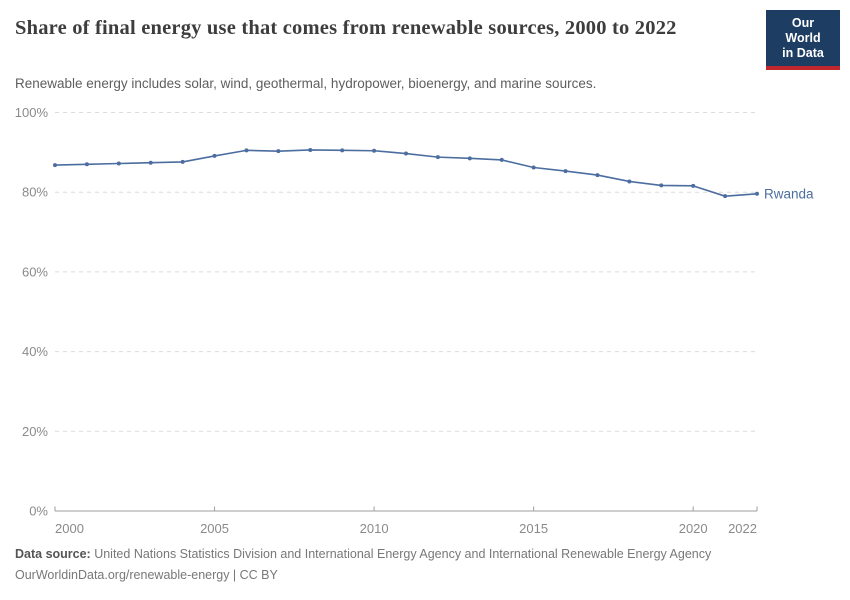  What do you see at coordinates (69, 528) in the screenshot?
I see `x-axis-label: 2000` at bounding box center [69, 528].